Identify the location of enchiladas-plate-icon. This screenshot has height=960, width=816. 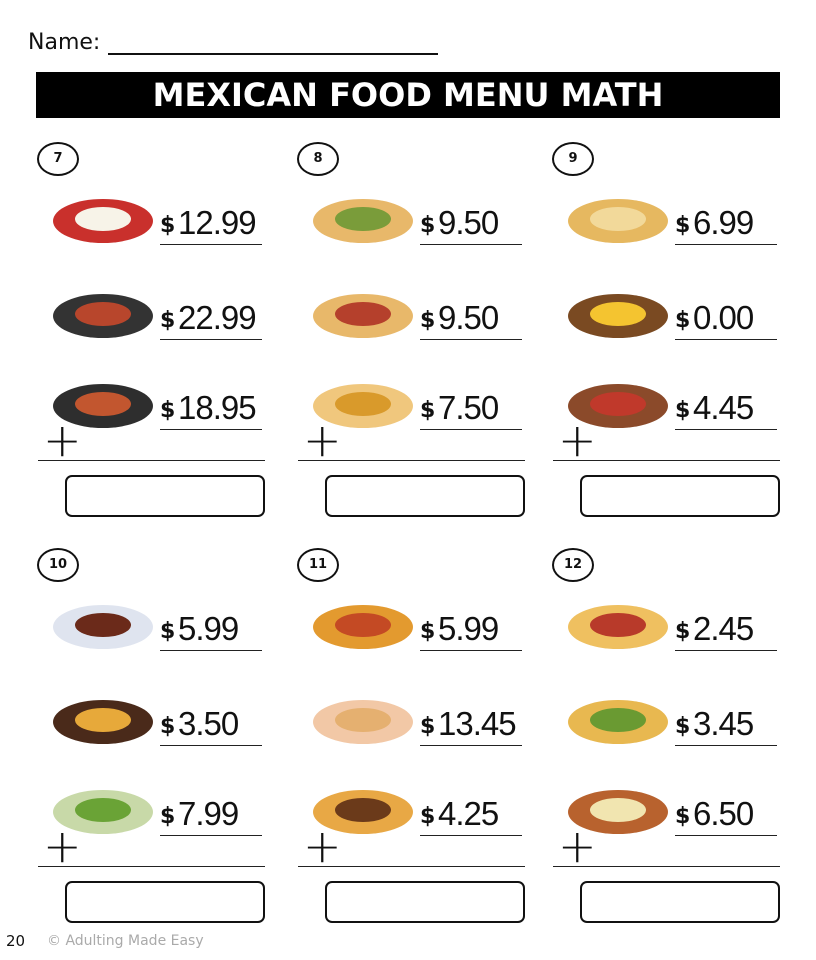
(363, 722).